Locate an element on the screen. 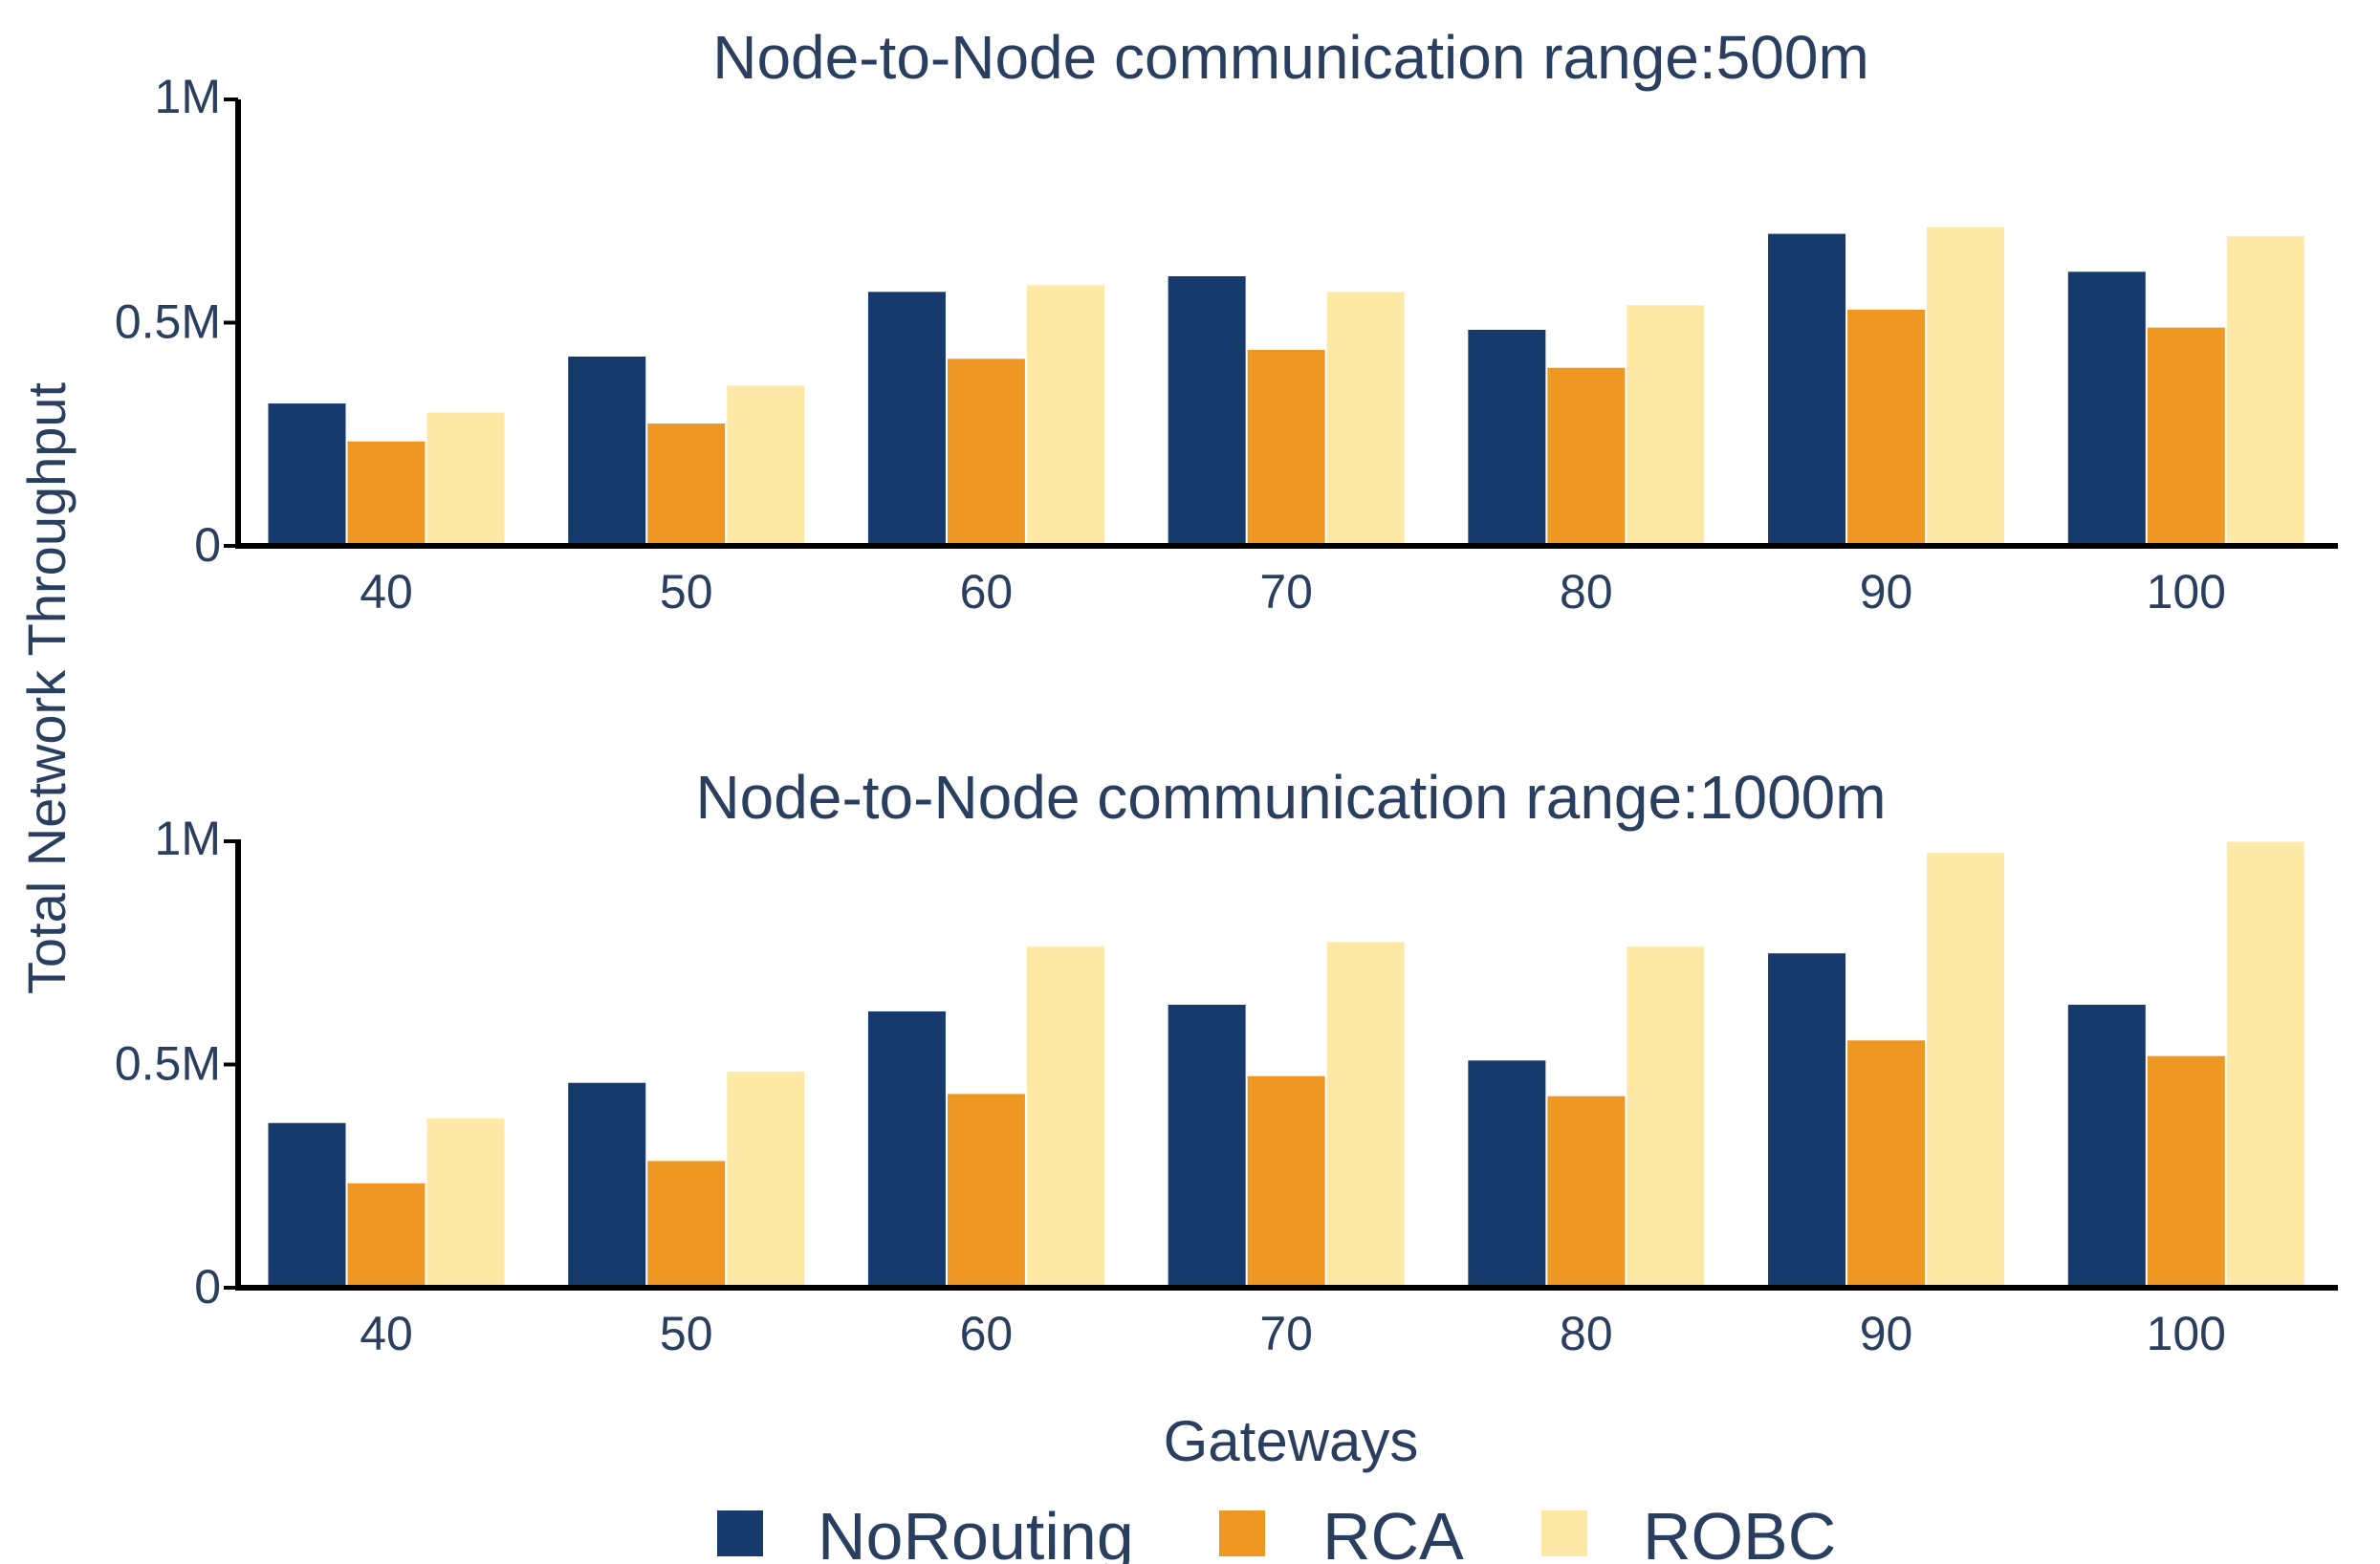 The height and width of the screenshot is (1564, 2380). top-y-tick-label-0-5m: 0.5M is located at coordinates (168, 322).